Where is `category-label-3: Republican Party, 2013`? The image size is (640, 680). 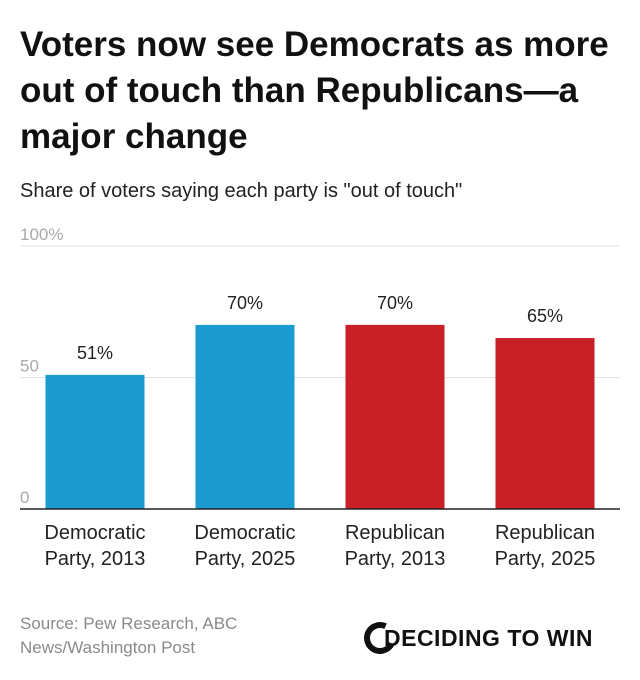 category-label-3: Republican Party, 2013 is located at coordinates (395, 546).